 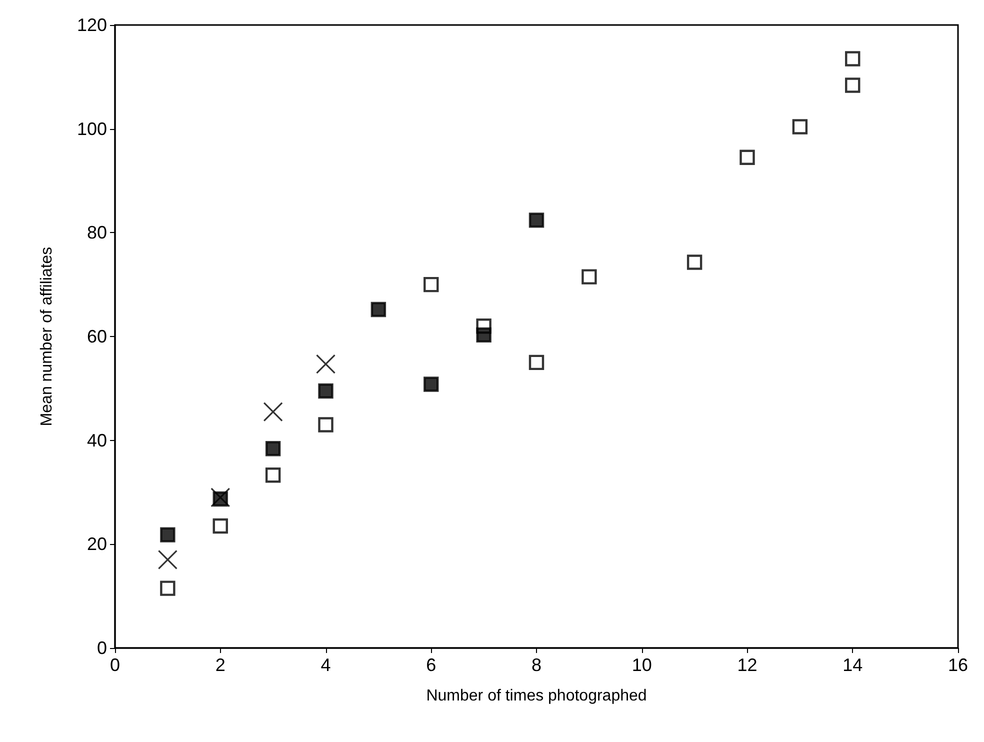 What do you see at coordinates (958, 665) in the screenshot?
I see `x-tick-label: 16` at bounding box center [958, 665].